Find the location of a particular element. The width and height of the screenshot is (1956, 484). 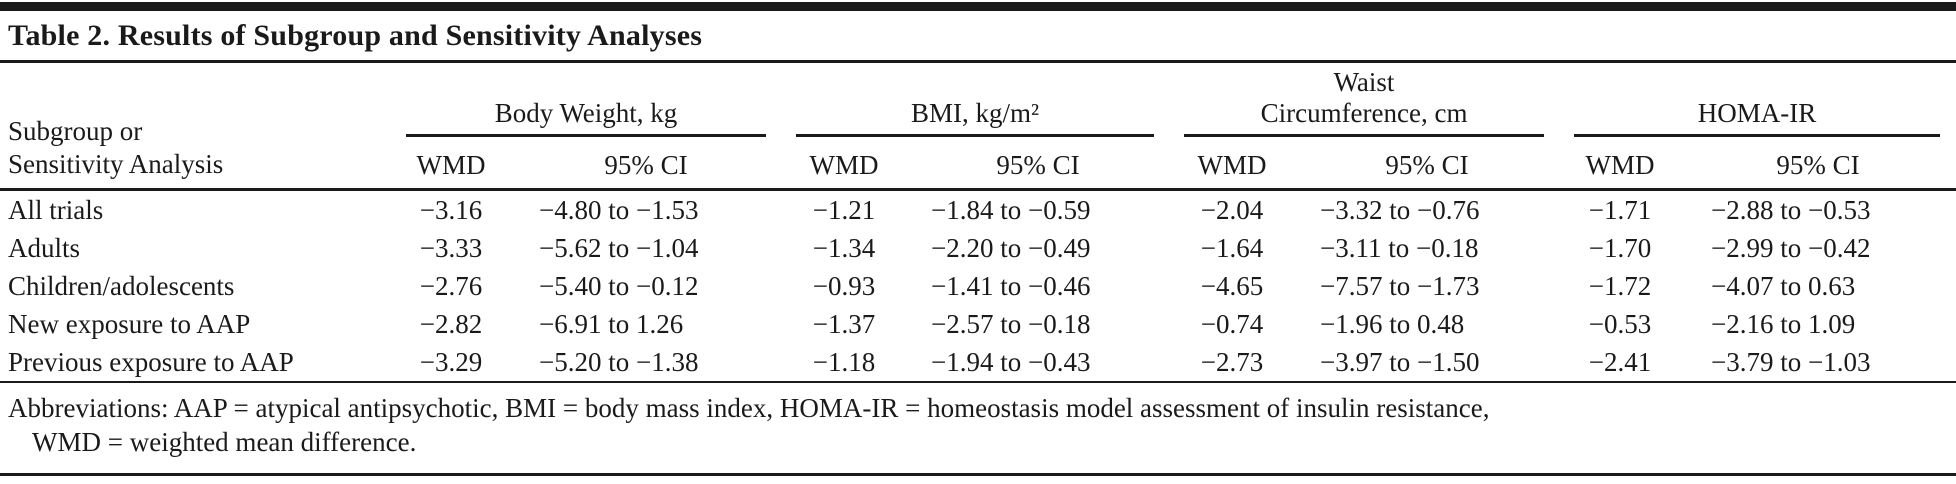

group-header-waist-circumference: Waist Circumference, cm is located at coordinates (1365, 102).